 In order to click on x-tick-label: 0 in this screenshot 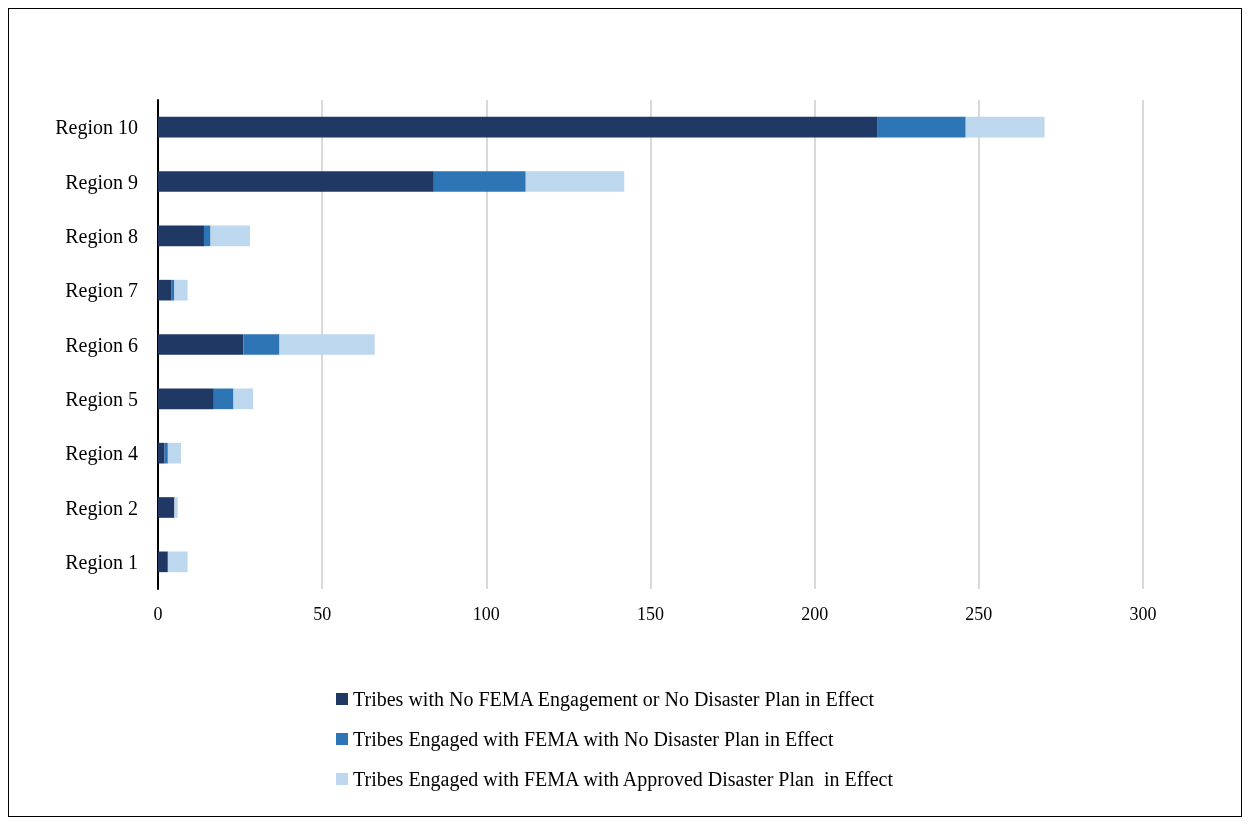, I will do `click(158, 614)`.